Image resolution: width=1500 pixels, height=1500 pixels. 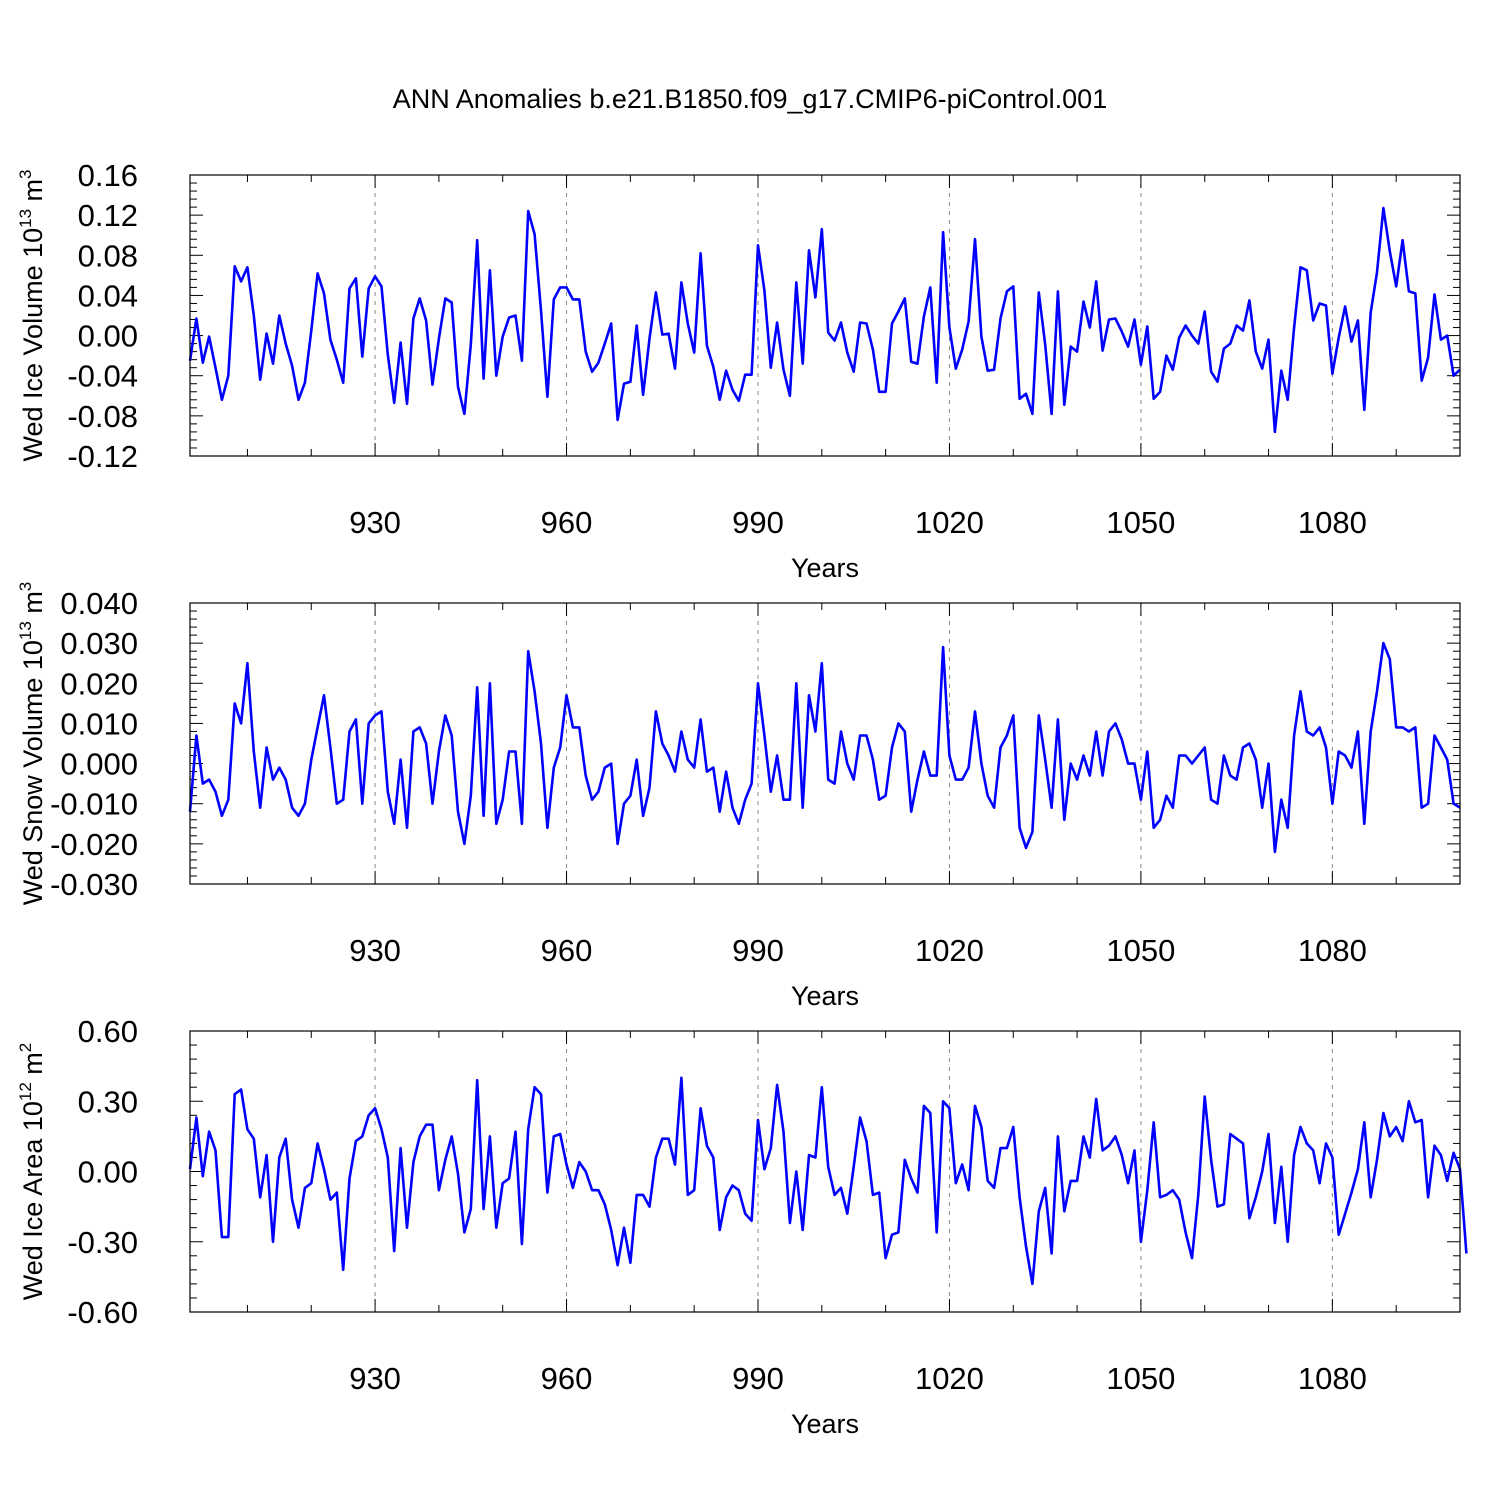 What do you see at coordinates (33, 345) in the screenshot?
I see `y-axis-label-text: Wed Ice Volume 10` at bounding box center [33, 345].